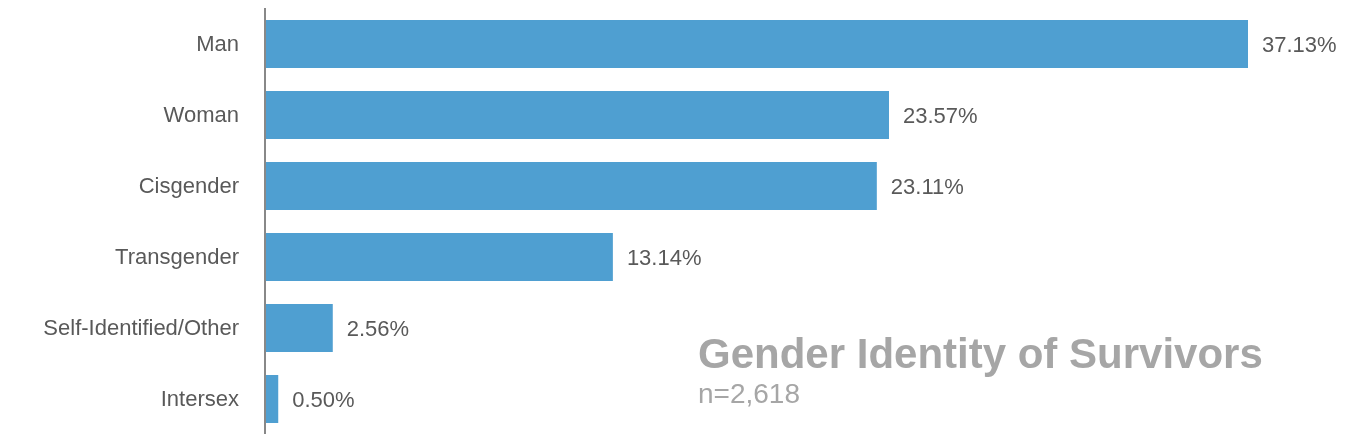 The height and width of the screenshot is (442, 1366). What do you see at coordinates (749, 394) in the screenshot?
I see `text: n=2,618` at bounding box center [749, 394].